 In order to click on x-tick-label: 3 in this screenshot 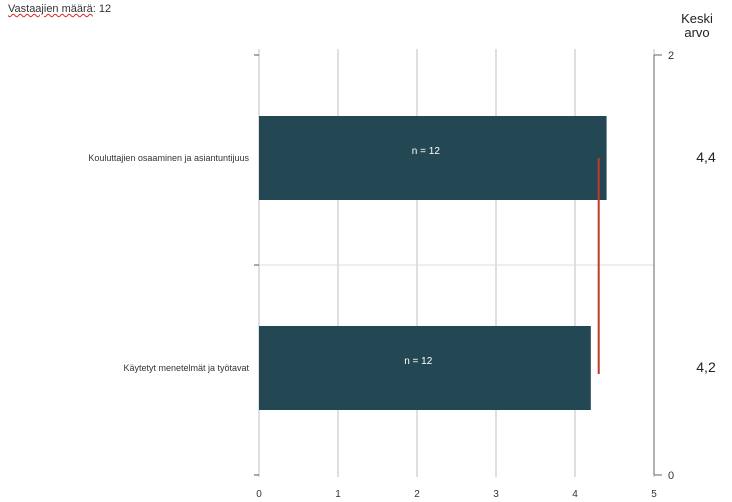, I will do `click(496, 494)`.